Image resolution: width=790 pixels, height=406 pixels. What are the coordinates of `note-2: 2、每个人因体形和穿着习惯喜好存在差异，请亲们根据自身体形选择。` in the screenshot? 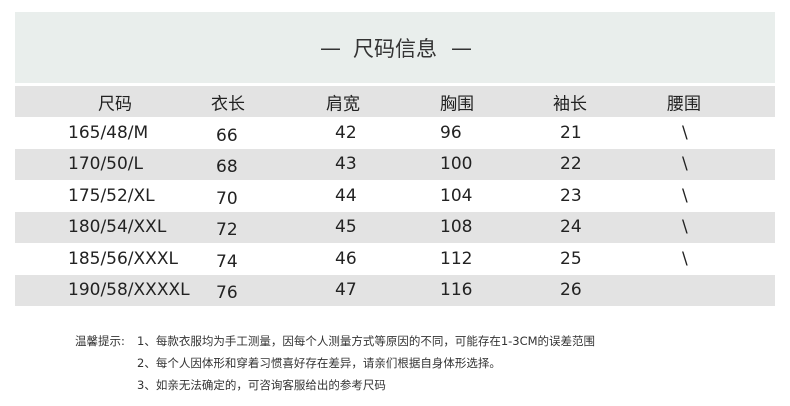 It's located at (319, 363).